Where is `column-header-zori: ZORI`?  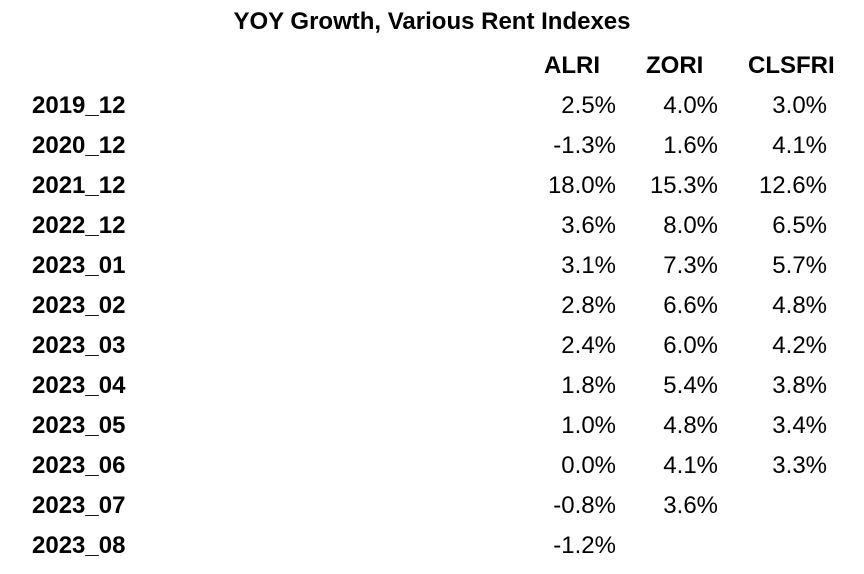 column-header-zori: ZORI is located at coordinates (675, 65).